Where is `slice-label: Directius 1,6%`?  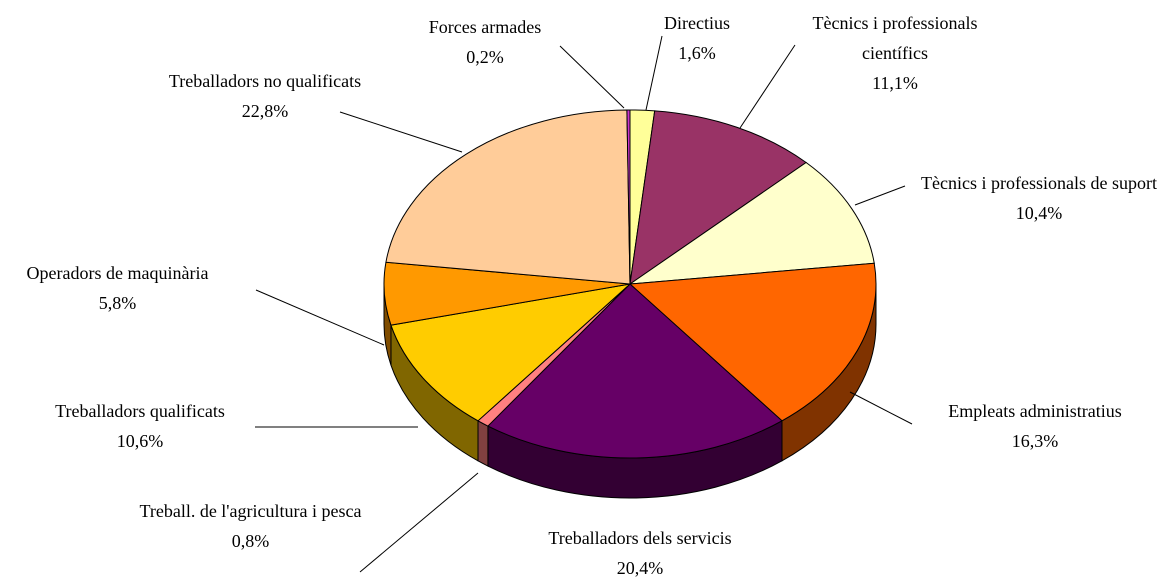
slice-label: Directius 1,6% is located at coordinates (697, 38).